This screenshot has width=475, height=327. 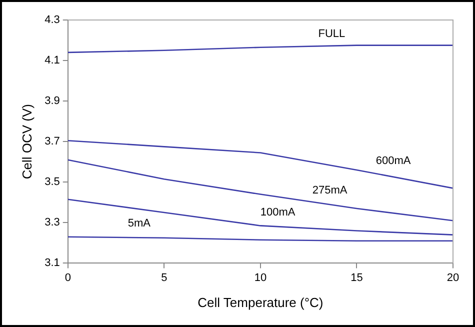 What do you see at coordinates (278, 212) in the screenshot?
I see `series-label: 100mA` at bounding box center [278, 212].